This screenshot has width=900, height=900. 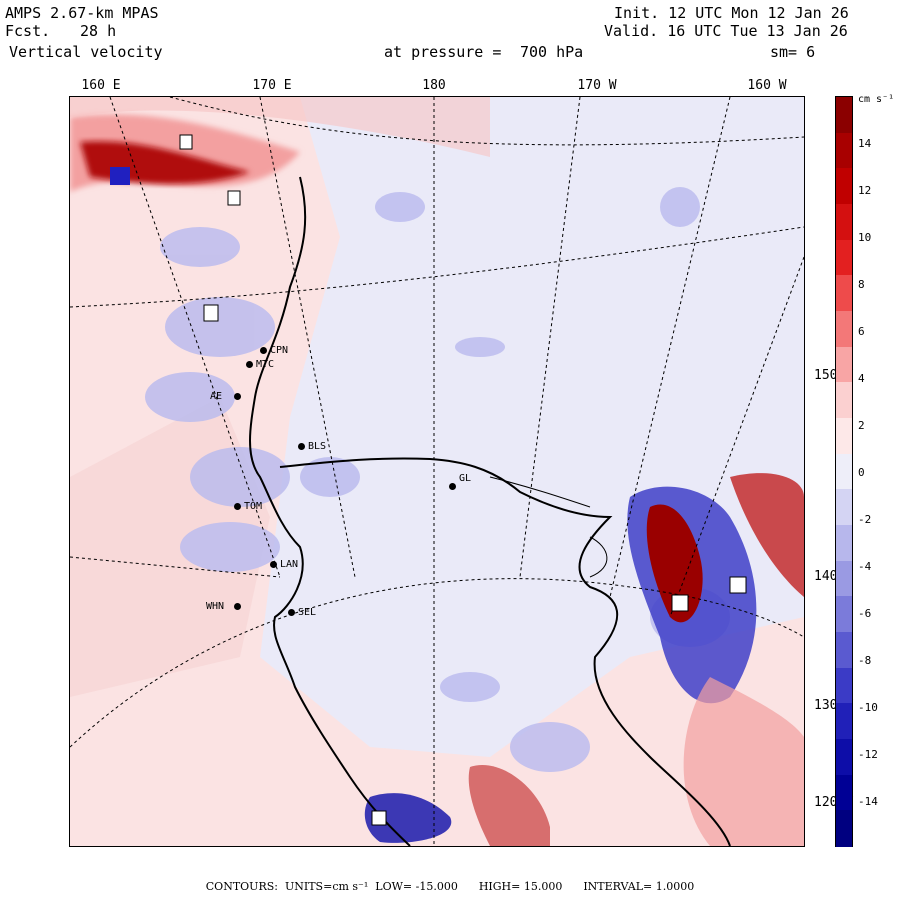 What do you see at coordinates (868, 754) in the screenshot?
I see `colorbar-tick-label: -12` at bounding box center [868, 754].